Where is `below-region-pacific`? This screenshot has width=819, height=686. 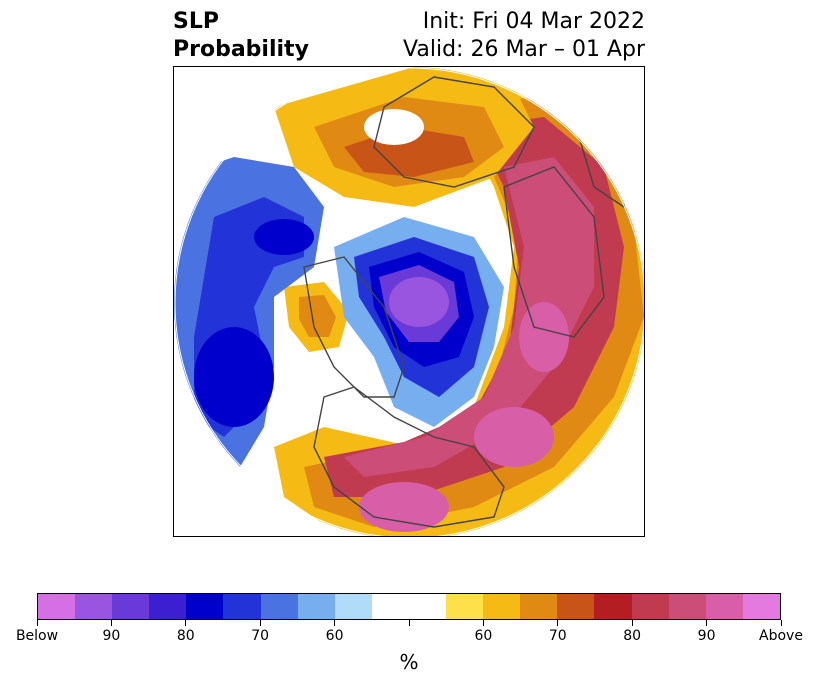 below-region-pacific is located at coordinates (249, 322).